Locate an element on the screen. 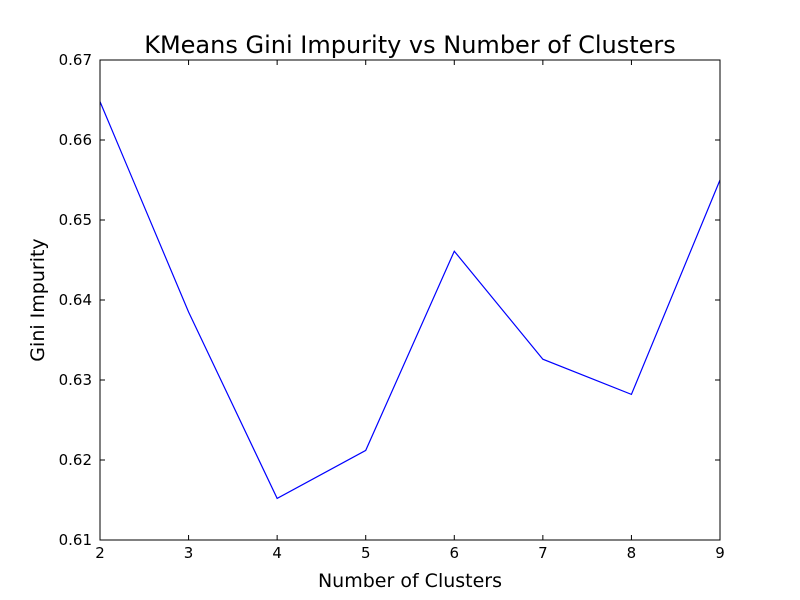 This screenshot has width=800, height=600. x-axis-label: Number of Clusters is located at coordinates (410, 581).